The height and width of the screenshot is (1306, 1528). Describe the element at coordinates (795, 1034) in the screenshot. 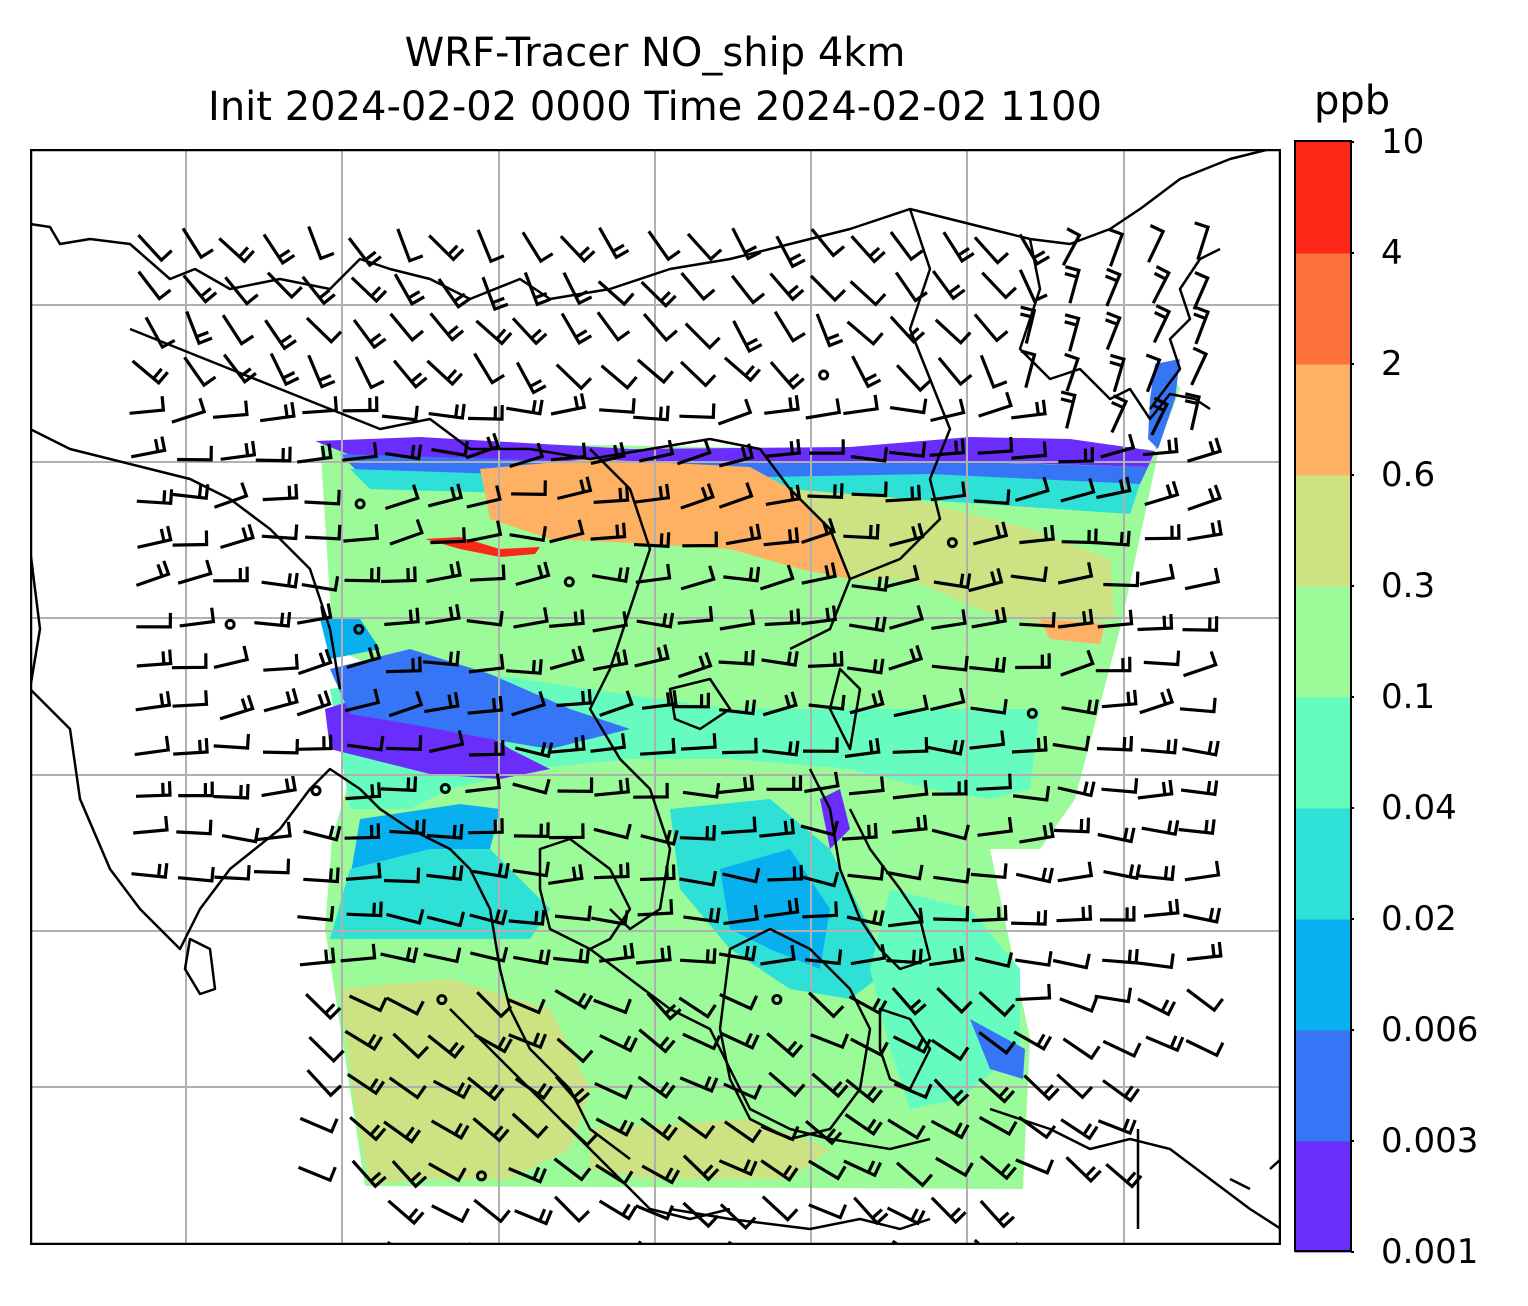

I see `coastline-borneo` at that location.